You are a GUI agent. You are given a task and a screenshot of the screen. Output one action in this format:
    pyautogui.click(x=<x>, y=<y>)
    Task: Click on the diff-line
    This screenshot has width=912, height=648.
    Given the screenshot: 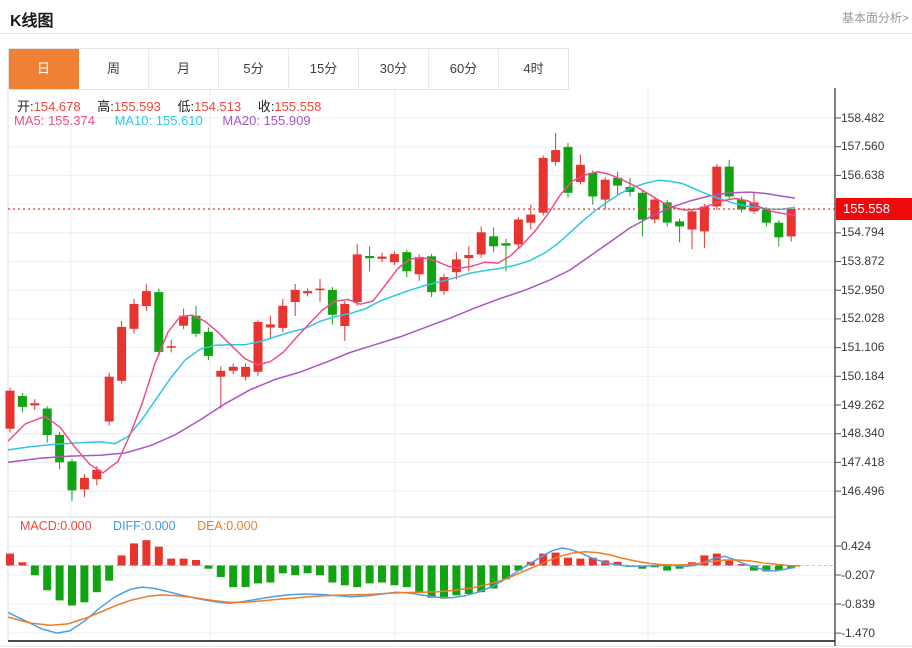 What is the action you would take?
    pyautogui.click(x=401, y=590)
    